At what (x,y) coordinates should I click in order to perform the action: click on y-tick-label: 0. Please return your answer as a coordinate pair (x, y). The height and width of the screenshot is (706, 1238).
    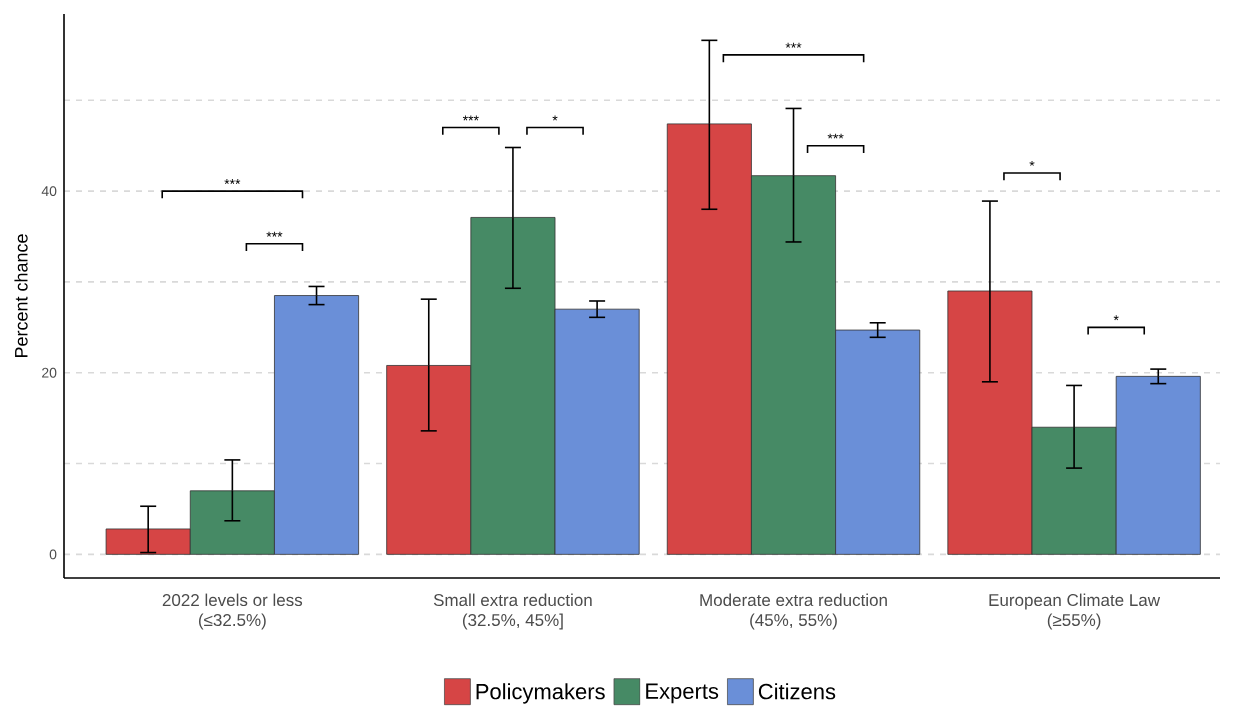
    Looking at the image, I should click on (53, 554).